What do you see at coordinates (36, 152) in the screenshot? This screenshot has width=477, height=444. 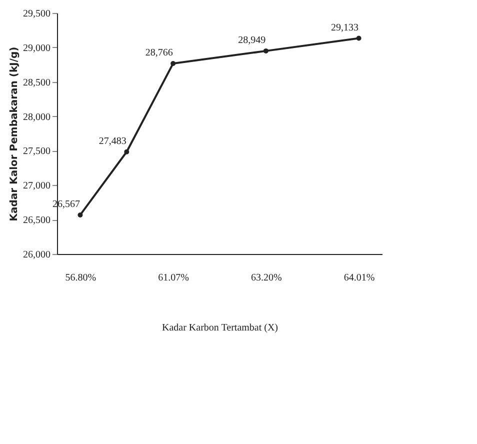 I see `y-tick-label: 27,500` at bounding box center [36, 152].